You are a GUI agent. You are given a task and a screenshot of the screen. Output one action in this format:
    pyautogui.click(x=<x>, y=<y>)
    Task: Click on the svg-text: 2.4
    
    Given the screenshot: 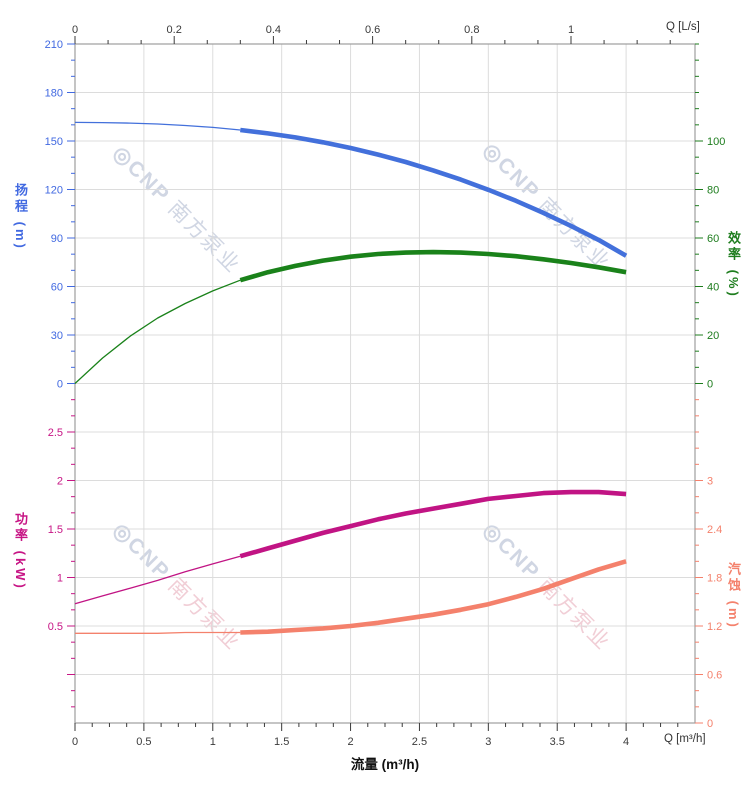 What is the action you would take?
    pyautogui.click(x=714, y=530)
    